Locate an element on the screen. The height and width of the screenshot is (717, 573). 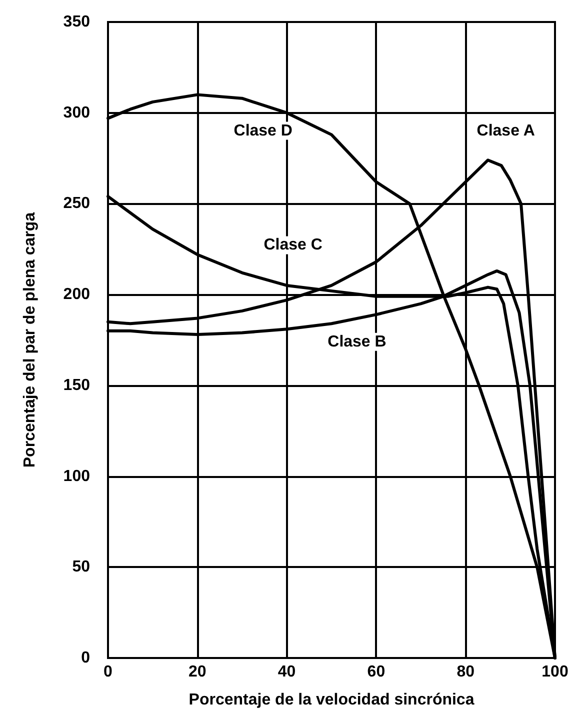
series-label: Clase C is located at coordinates (293, 245).